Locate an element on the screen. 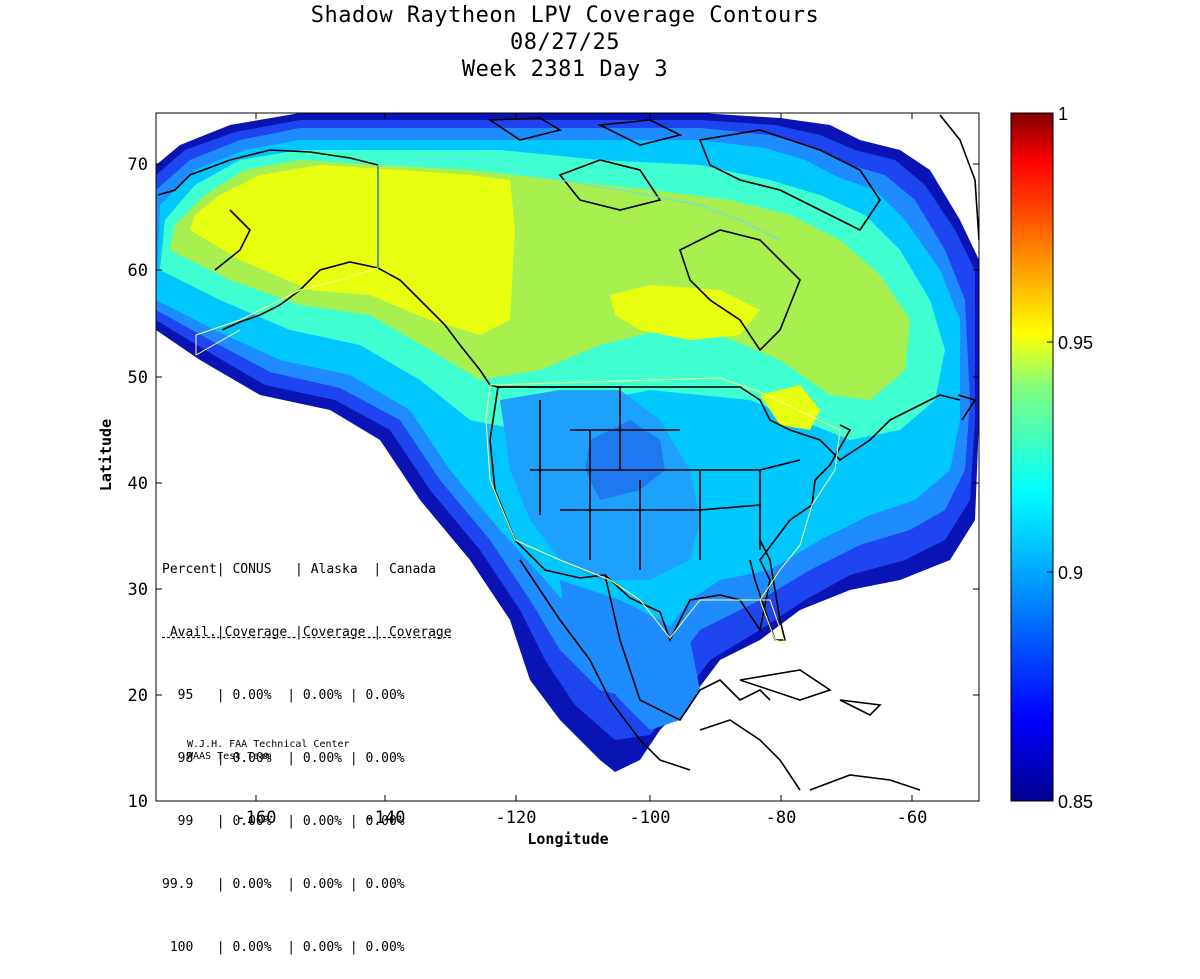 This screenshot has width=1200, height=979. x-tick-label: -60 is located at coordinates (912, 818).